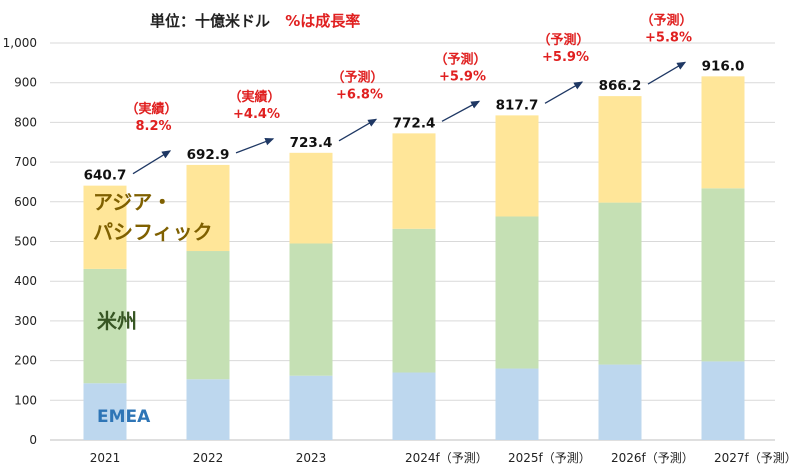  I want to click on total-label: 723.4, so click(311, 143).